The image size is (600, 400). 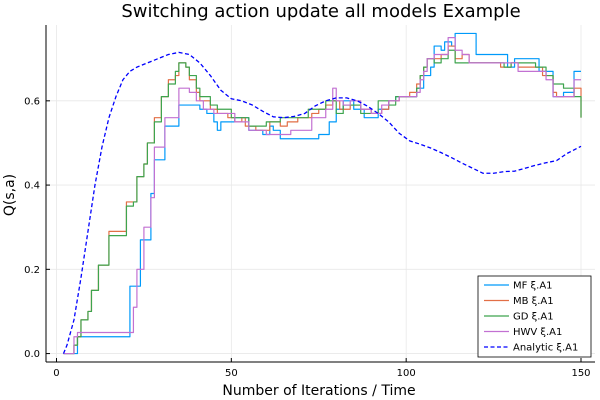 I want to click on y-tick-label-2: 0.4, so click(x=32, y=186).